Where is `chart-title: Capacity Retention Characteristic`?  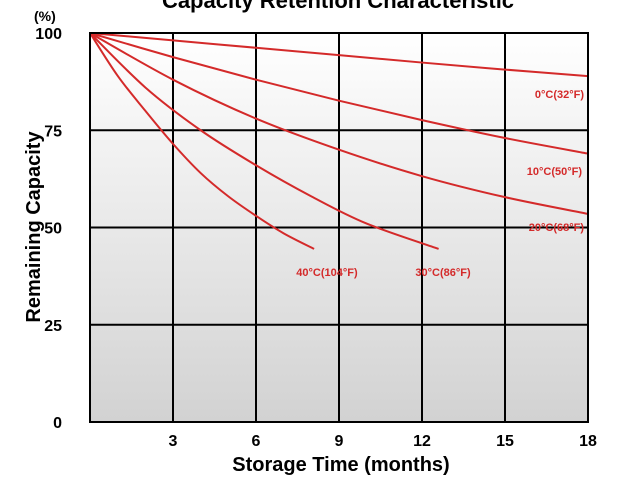 chart-title: Capacity Retention Characteristic is located at coordinates (338, 6).